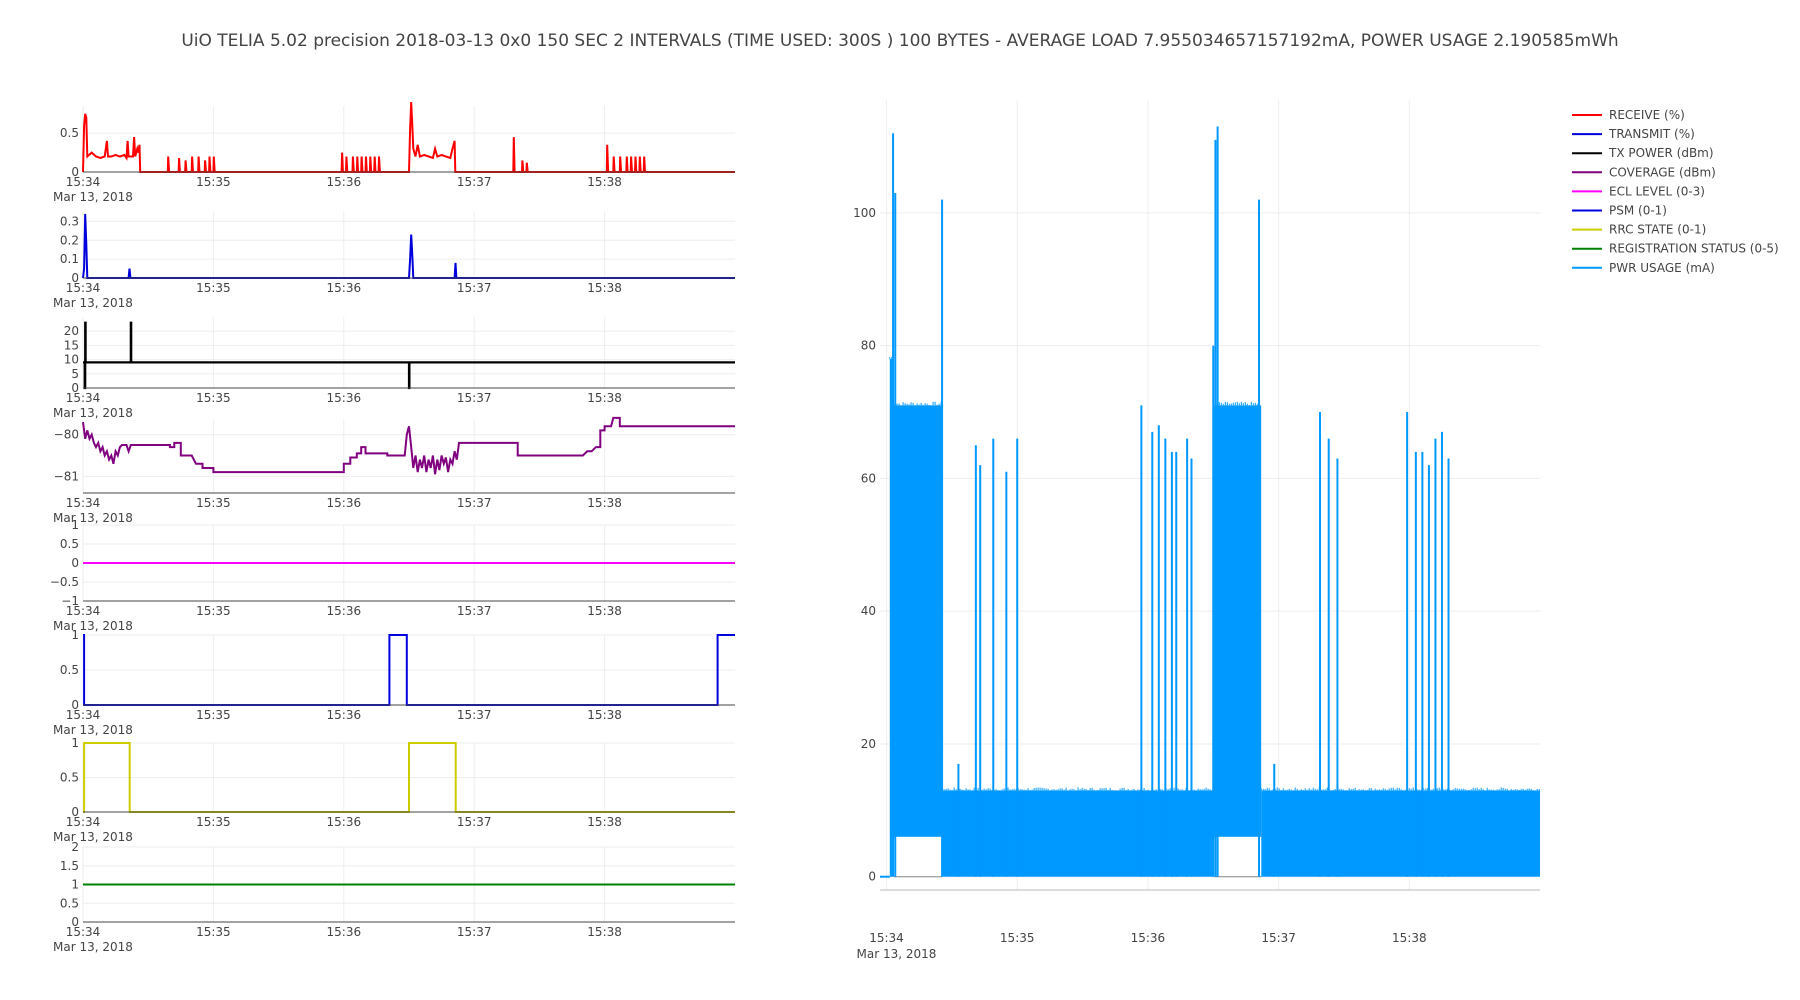 This screenshot has height=1000, width=1800. What do you see at coordinates (864, 213) in the screenshot?
I see `y-tick-label: 100` at bounding box center [864, 213].